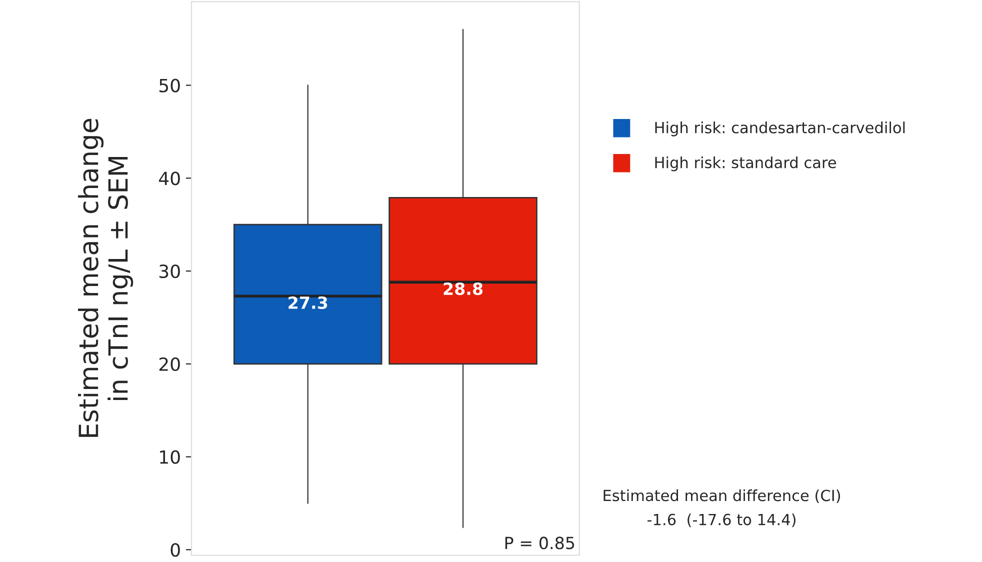  Describe the element at coordinates (175, 550) in the screenshot. I see `y-tick-label: 0` at that location.